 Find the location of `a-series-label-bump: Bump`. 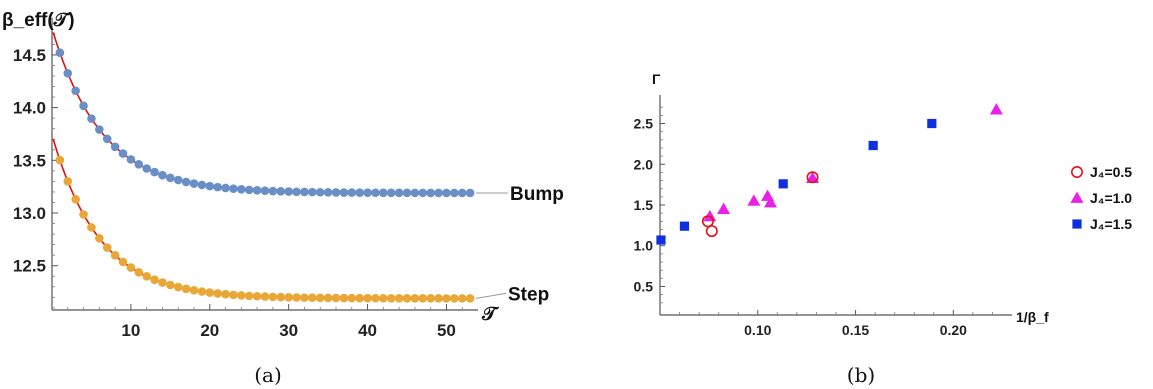

a-series-label-bump: Bump is located at coordinates (537, 194).